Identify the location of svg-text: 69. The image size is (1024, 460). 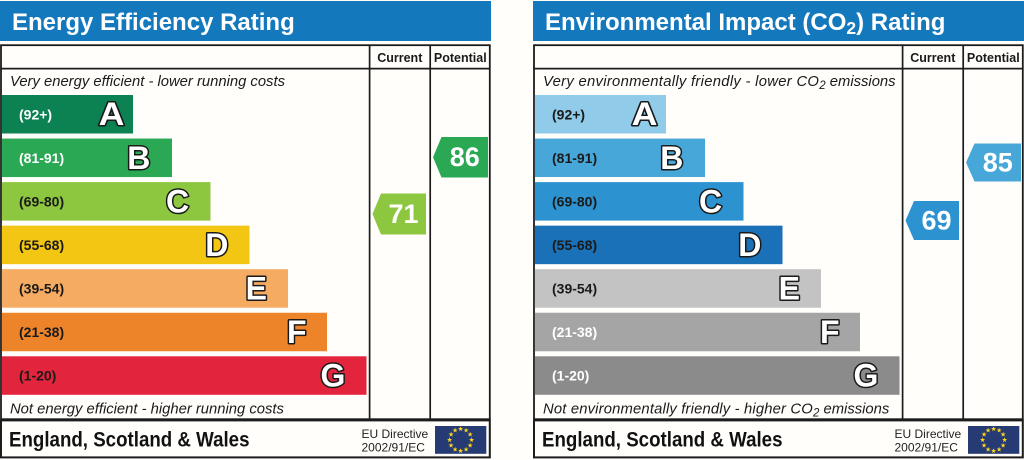
(936, 220).